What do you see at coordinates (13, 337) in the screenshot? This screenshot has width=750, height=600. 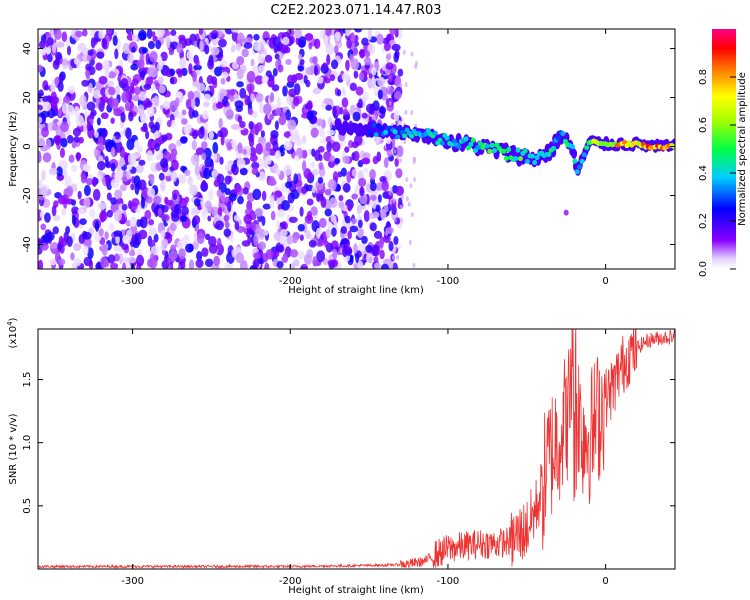 I see `snr-y-multiplier-base: (x10` at bounding box center [13, 337].